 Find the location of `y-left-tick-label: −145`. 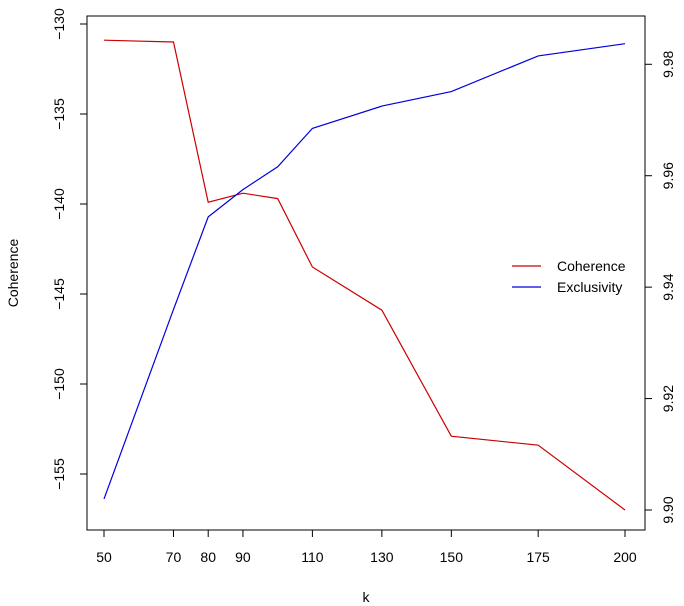

y-left-tick-label: −145 is located at coordinates (59, 294).